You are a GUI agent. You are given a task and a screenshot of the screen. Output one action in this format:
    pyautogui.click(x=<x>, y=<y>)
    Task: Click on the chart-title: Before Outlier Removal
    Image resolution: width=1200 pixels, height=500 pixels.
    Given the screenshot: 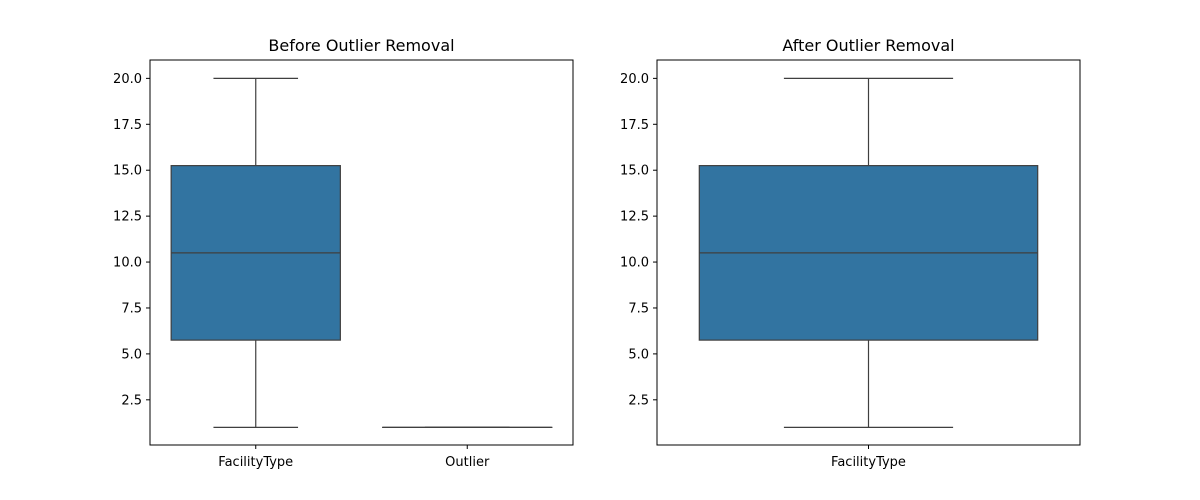 What is the action you would take?
    pyautogui.click(x=361, y=45)
    